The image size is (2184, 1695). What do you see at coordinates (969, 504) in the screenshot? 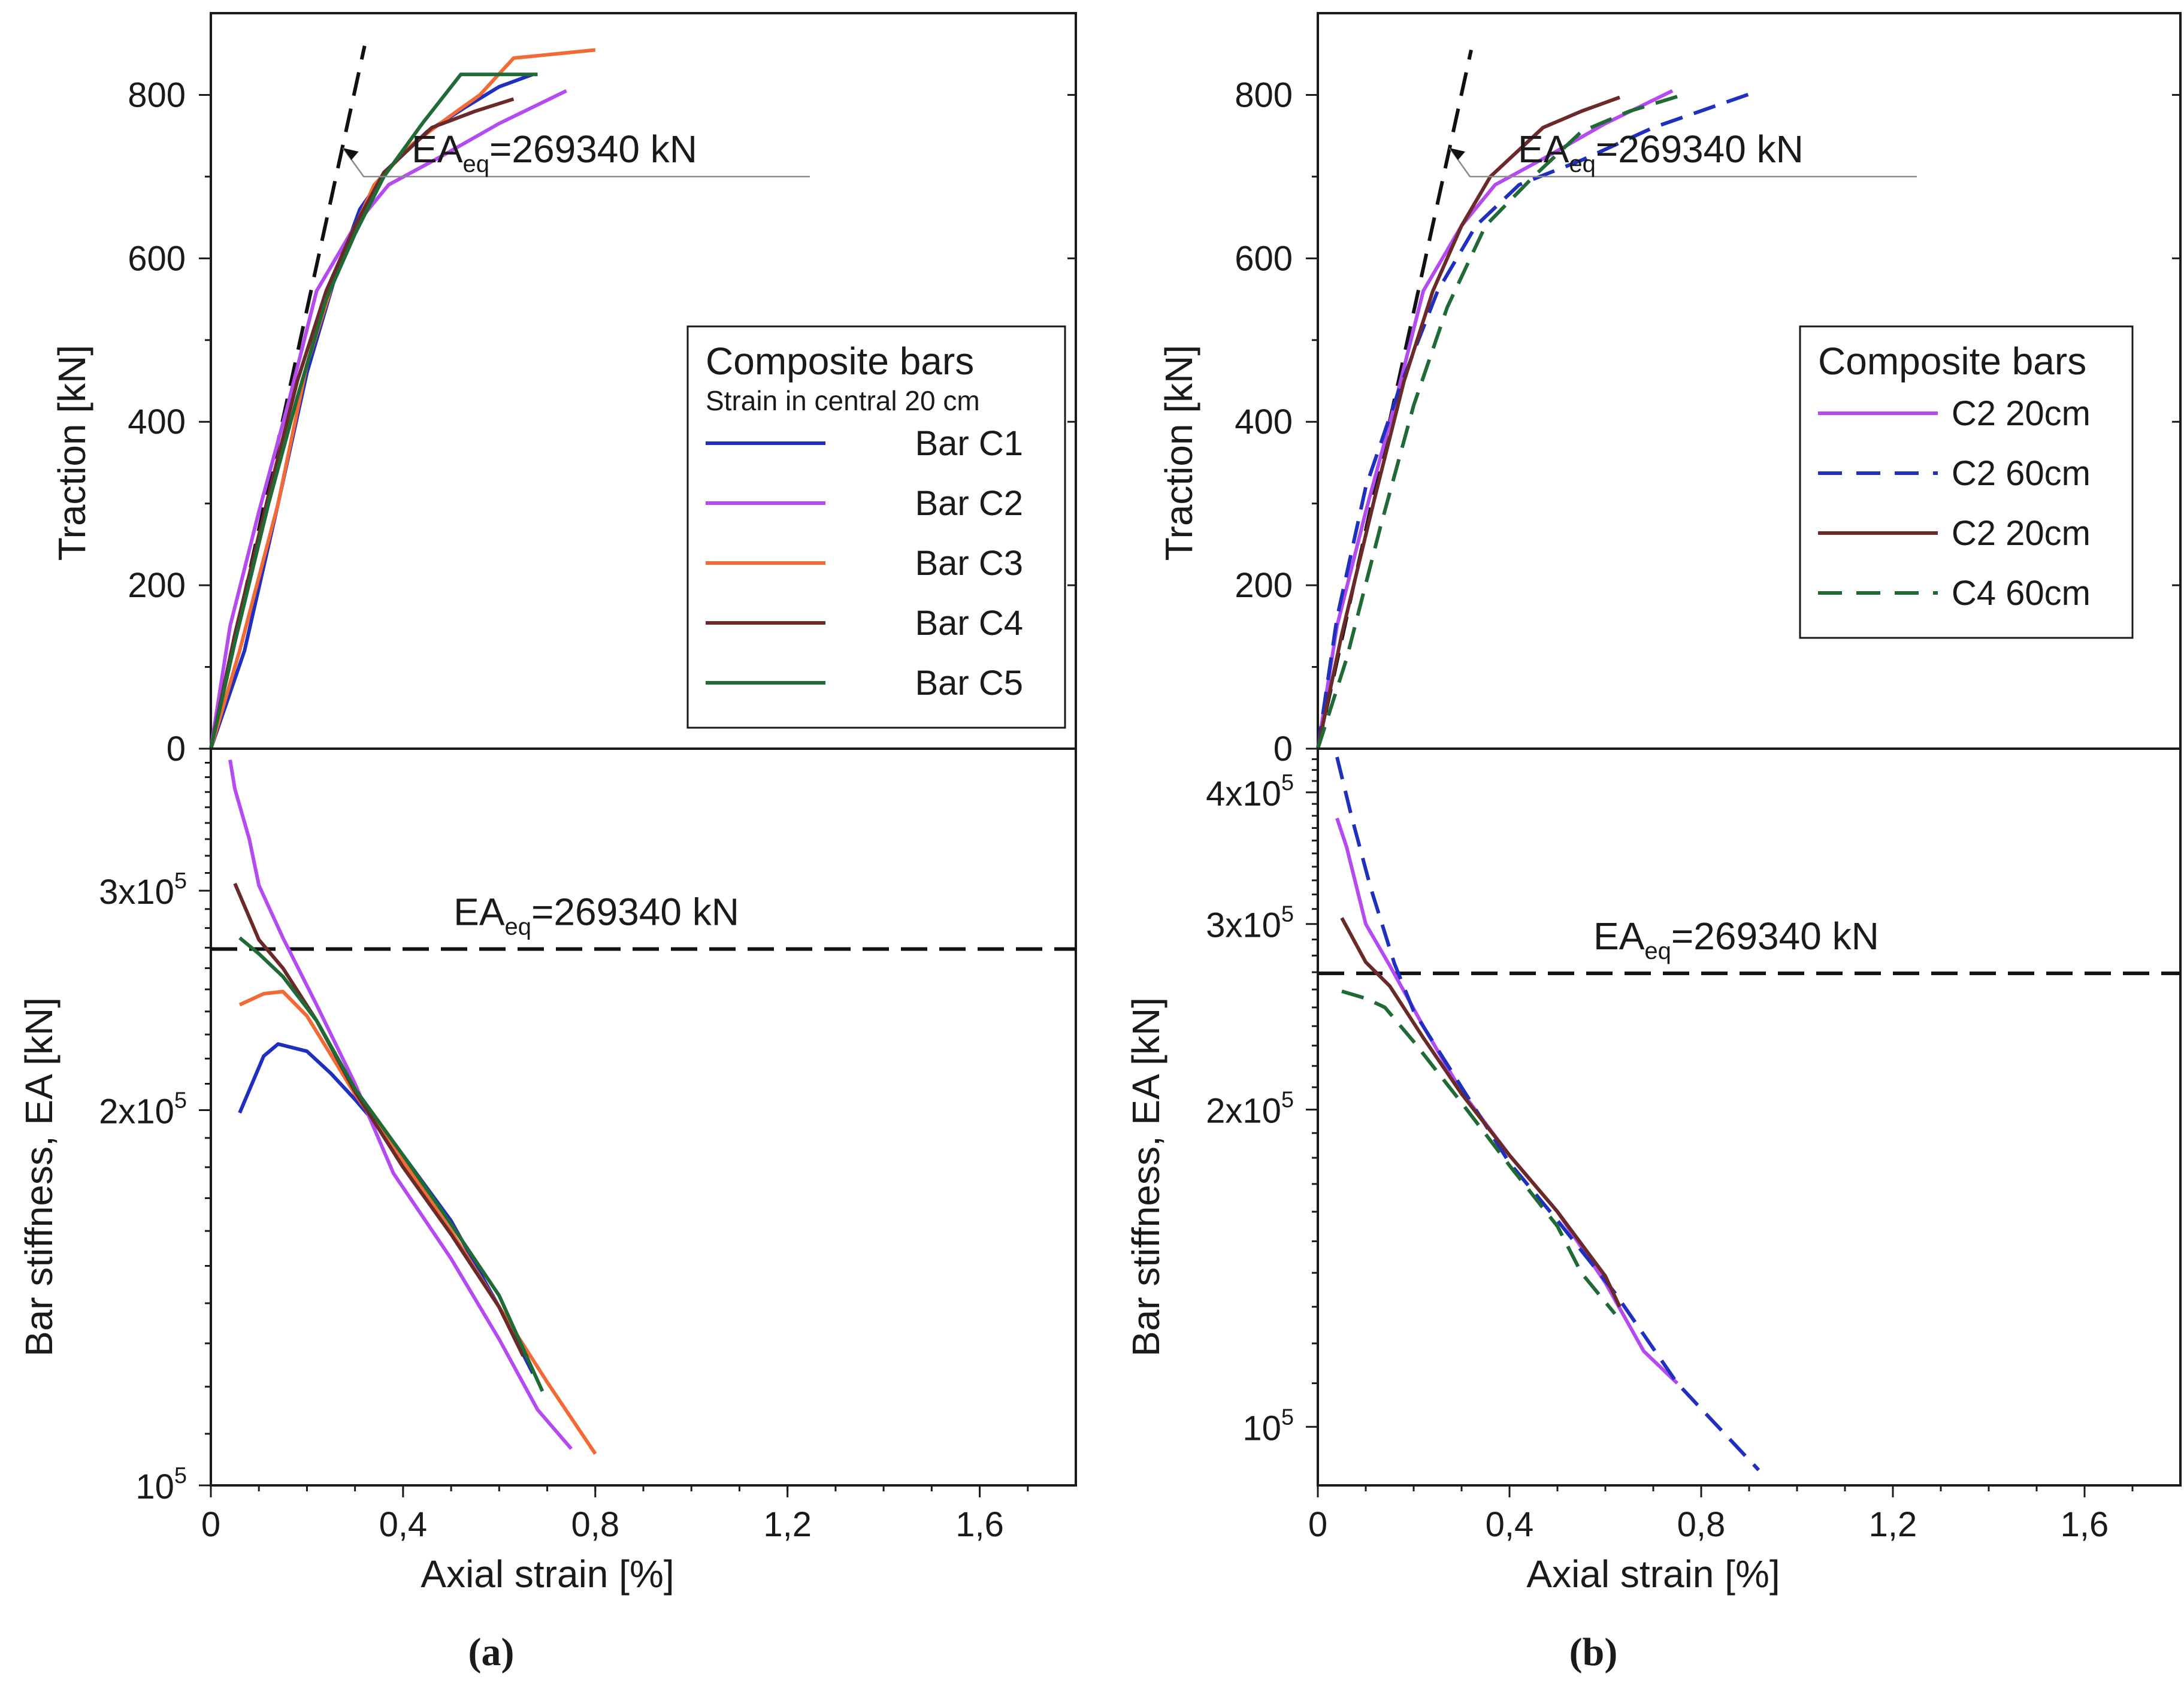
I see `legend-entry-label: Bar C2` at bounding box center [969, 504].